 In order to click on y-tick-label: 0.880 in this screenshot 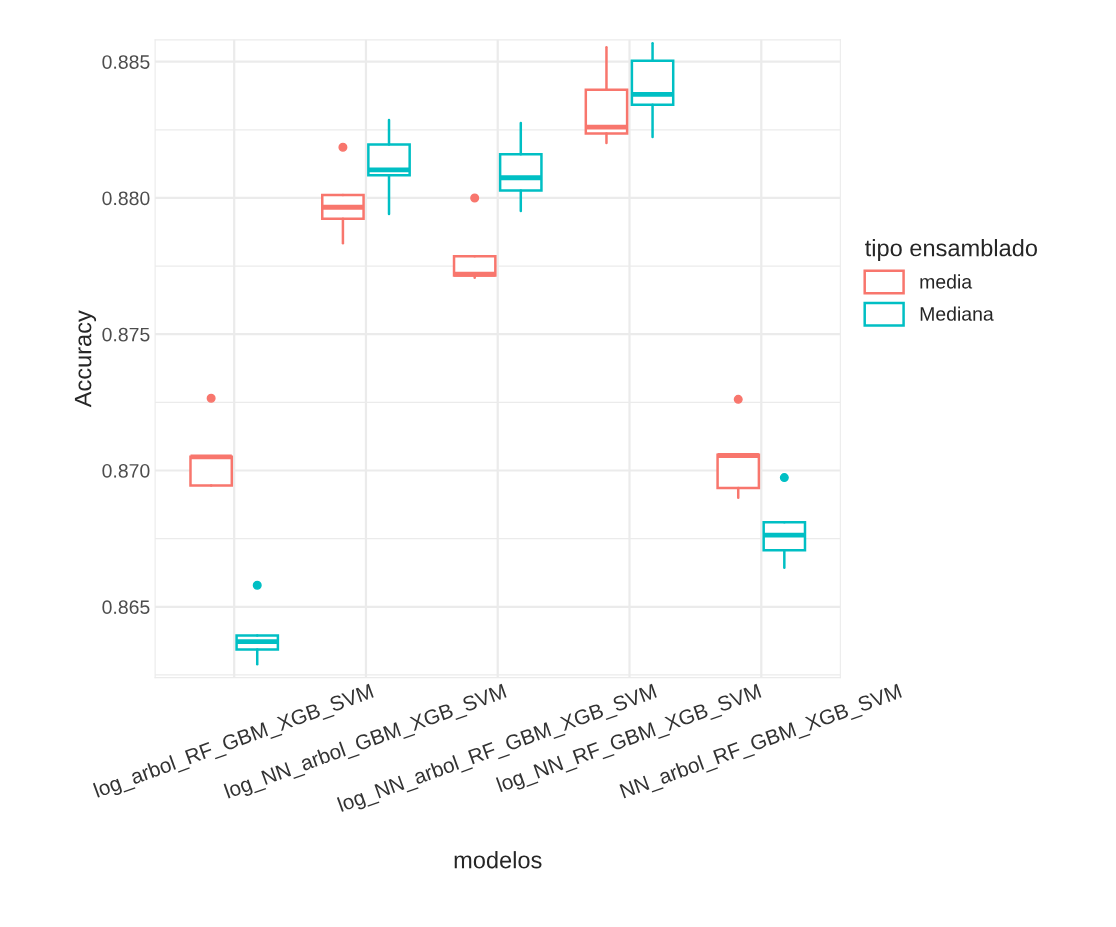, I will do `click(126, 198)`.